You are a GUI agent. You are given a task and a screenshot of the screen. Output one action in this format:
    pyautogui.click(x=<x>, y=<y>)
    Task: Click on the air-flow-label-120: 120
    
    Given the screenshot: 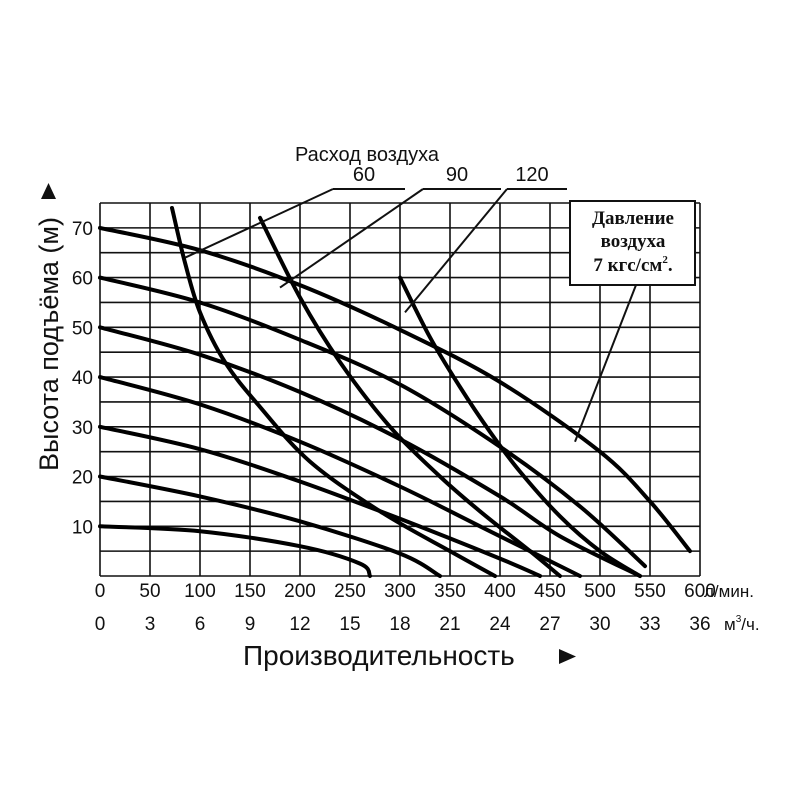 What is the action you would take?
    pyautogui.click(x=531, y=175)
    